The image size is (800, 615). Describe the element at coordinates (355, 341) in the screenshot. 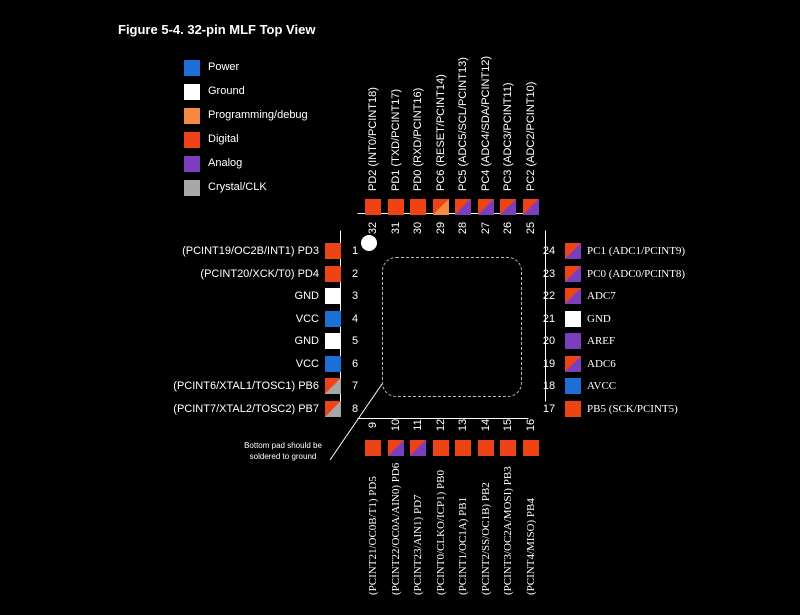

I see `pin-number: 5` at that location.